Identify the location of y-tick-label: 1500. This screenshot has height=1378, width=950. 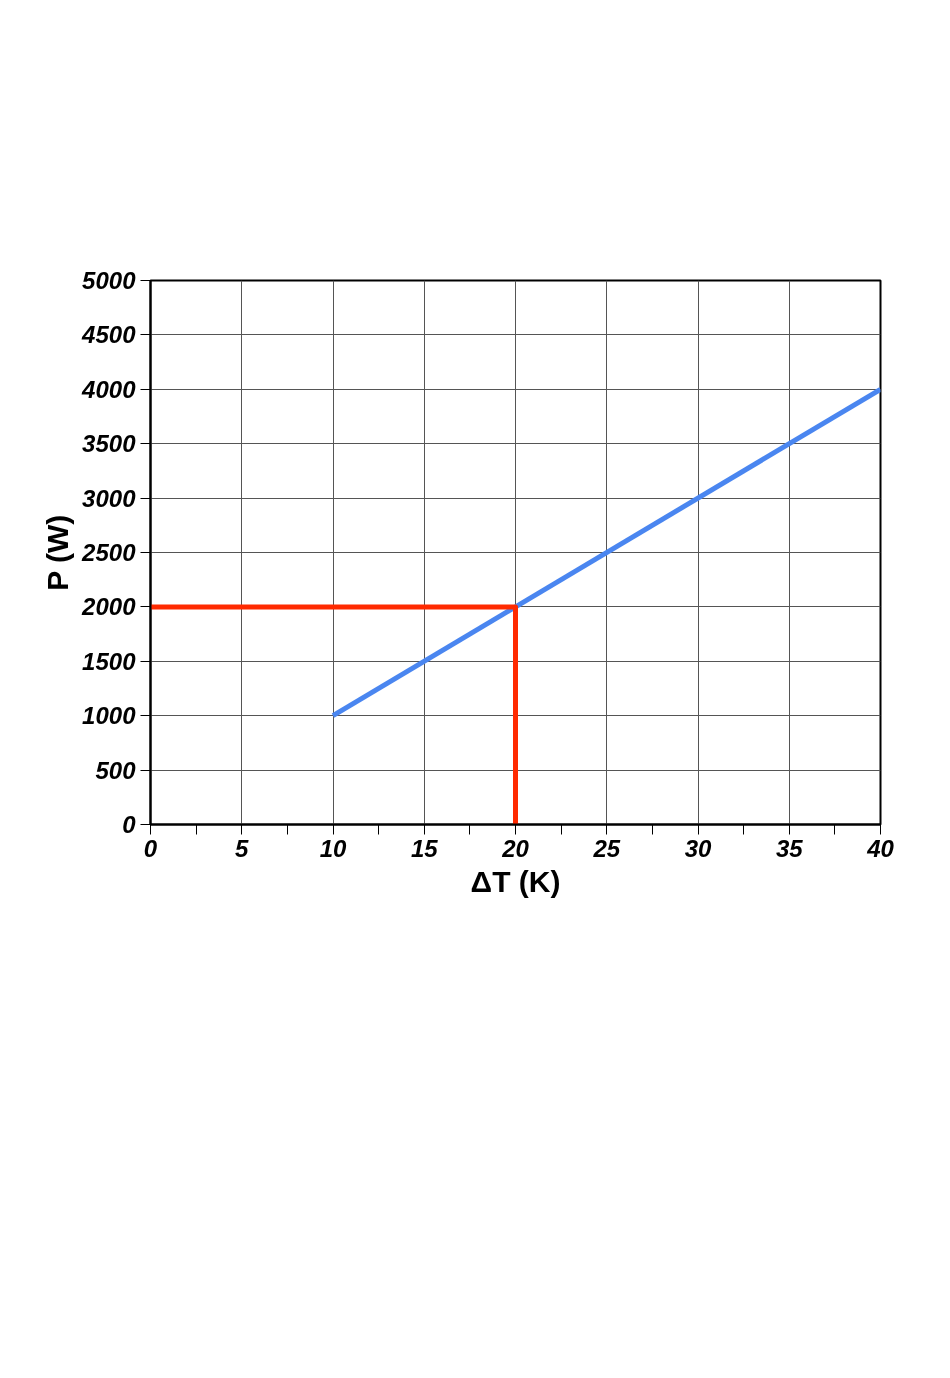
(109, 661).